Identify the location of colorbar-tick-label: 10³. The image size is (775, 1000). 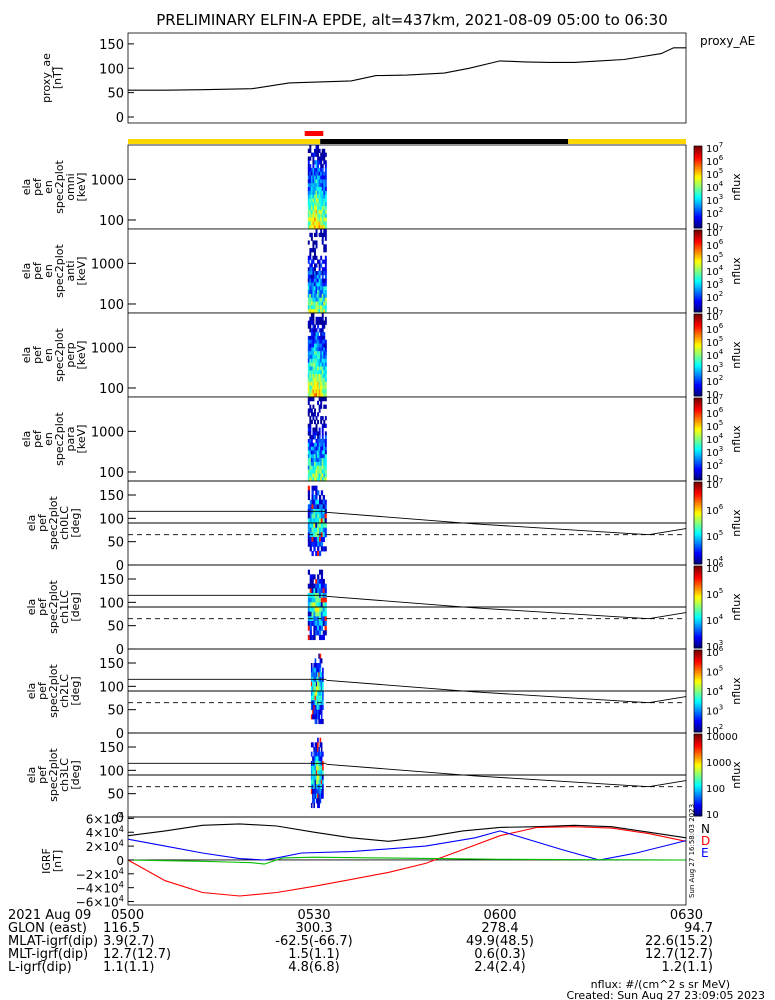
(714, 368).